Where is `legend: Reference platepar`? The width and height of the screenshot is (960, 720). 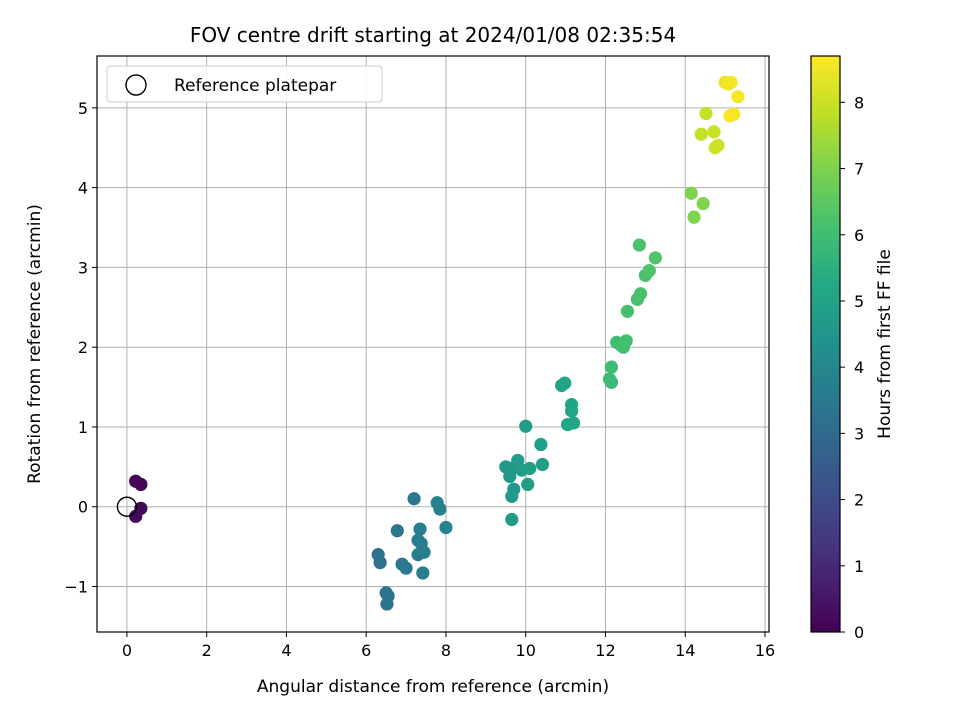
legend: Reference platepar is located at coordinates (244, 84).